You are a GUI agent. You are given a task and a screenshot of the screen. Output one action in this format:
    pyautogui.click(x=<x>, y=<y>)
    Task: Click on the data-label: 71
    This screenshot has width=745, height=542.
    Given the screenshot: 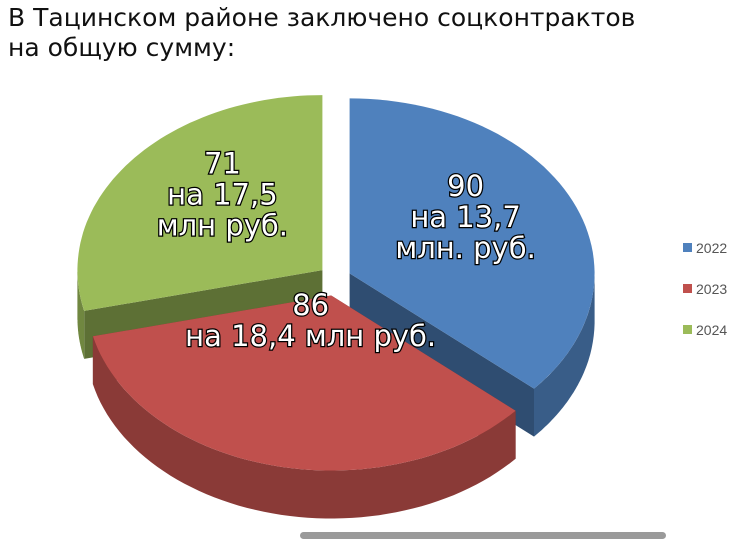 What is the action you would take?
    pyautogui.click(x=222, y=164)
    